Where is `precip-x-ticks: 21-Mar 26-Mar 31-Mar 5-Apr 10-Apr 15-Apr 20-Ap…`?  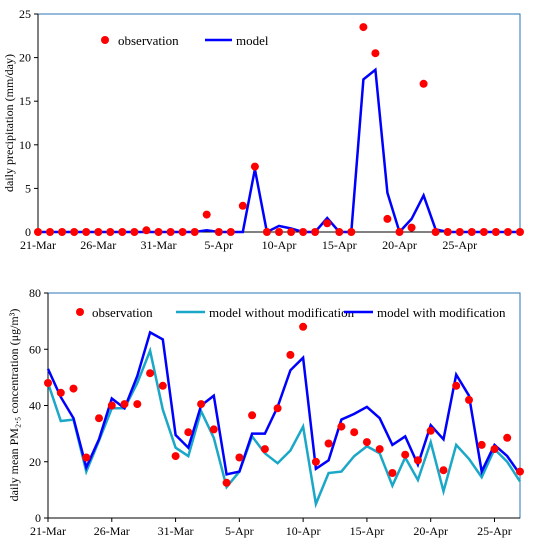
precip-x-ticks: 21-Mar 26-Mar 31-Mar 5-Apr 10-Apr 15-Apr 20-Ap… is located at coordinates (248, 242).